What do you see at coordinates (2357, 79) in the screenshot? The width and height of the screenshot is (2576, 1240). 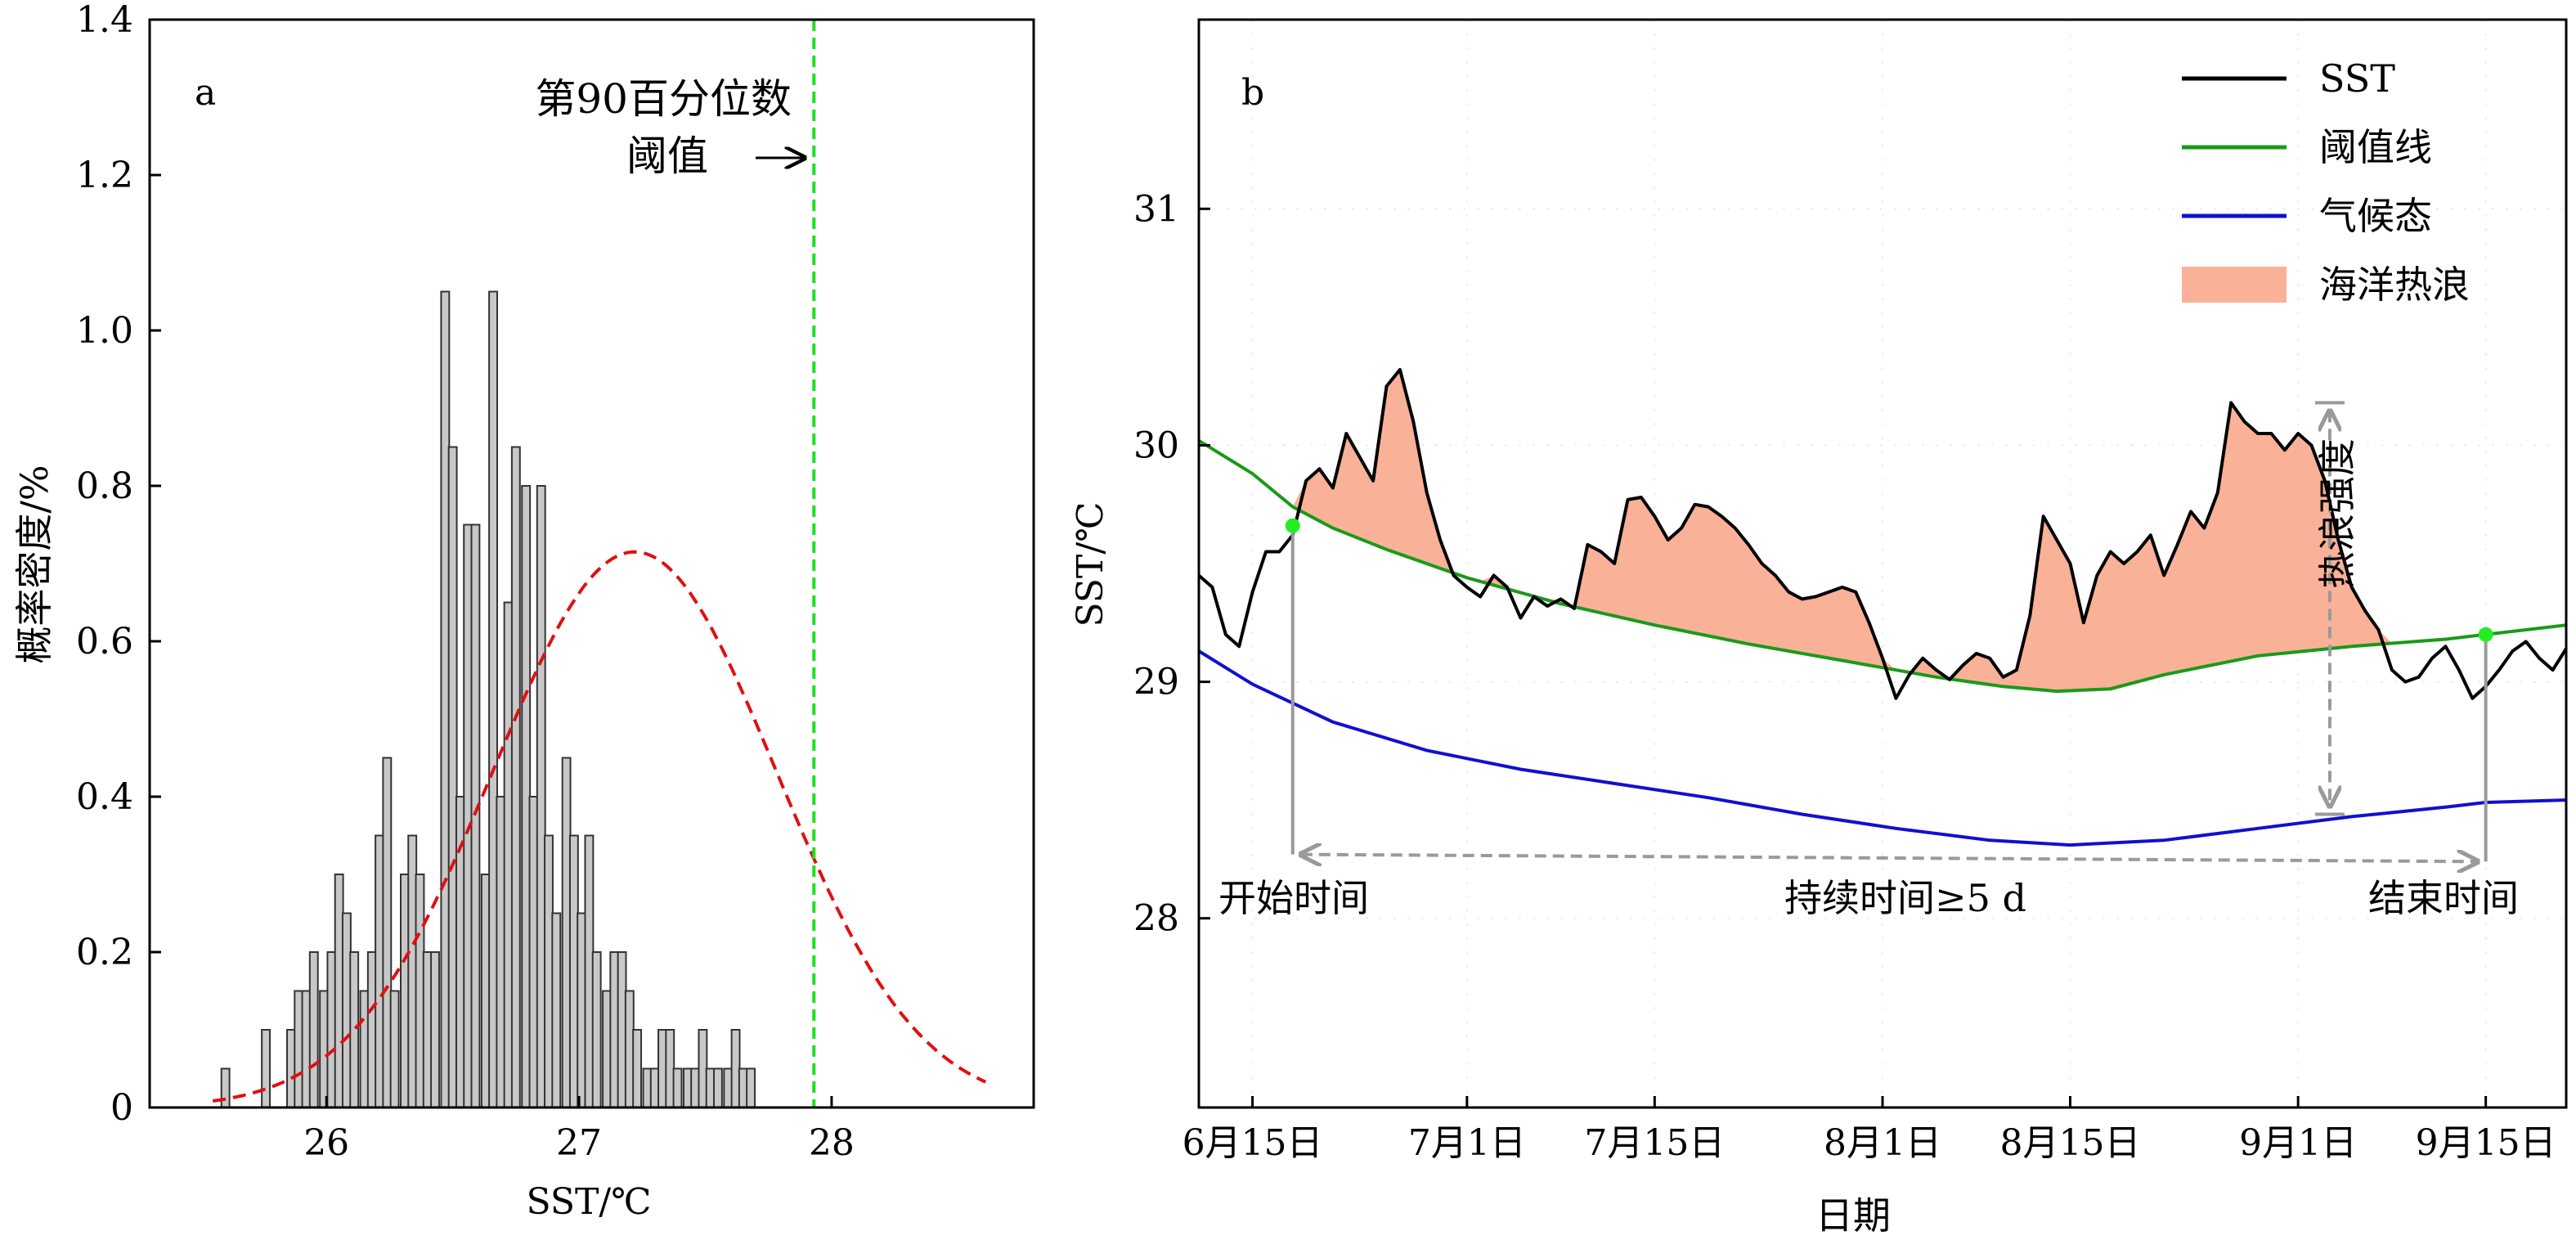 I see `legend-label: SST` at bounding box center [2357, 79].